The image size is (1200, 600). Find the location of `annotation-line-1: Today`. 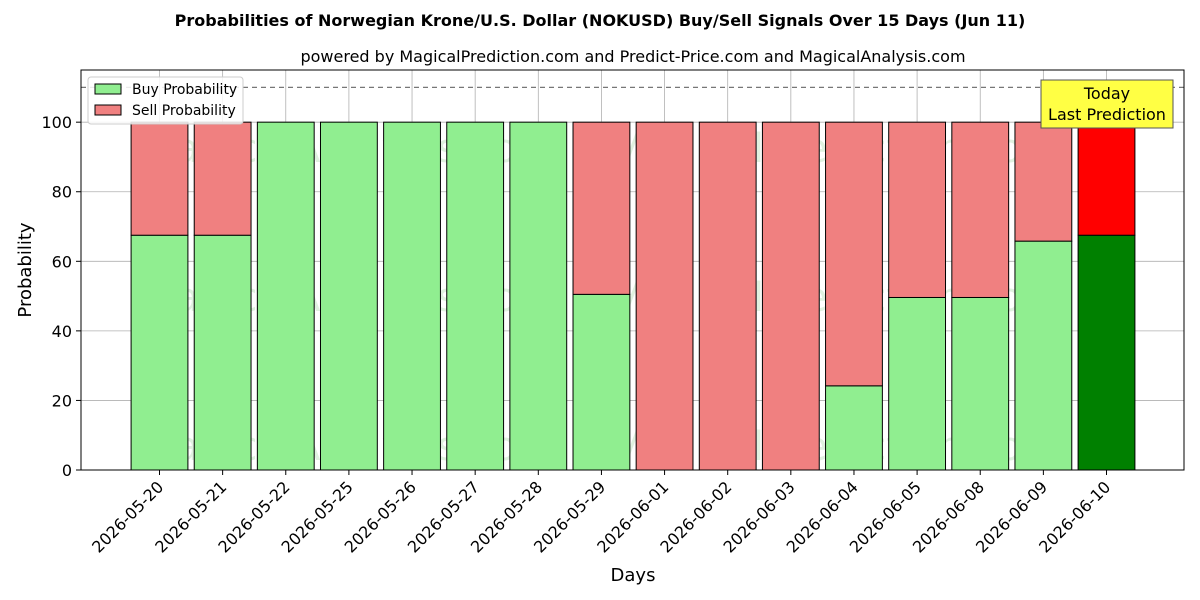

annotation-line-1: Today is located at coordinates (1106, 93).